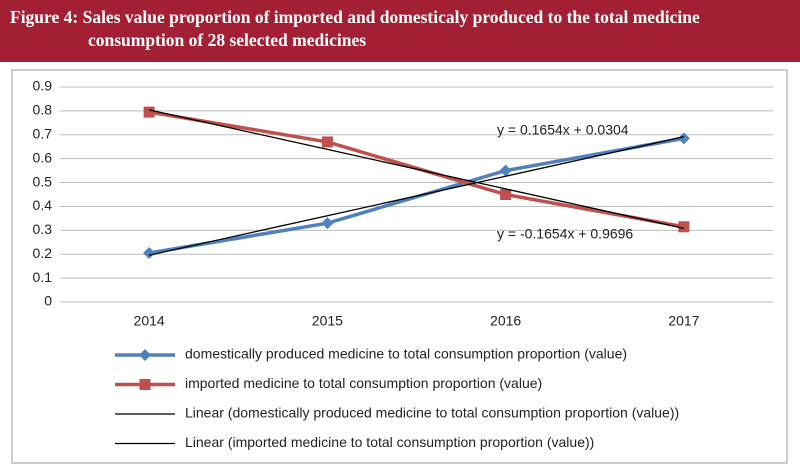 The image size is (800, 472). What do you see at coordinates (43, 133) in the screenshot?
I see `y-tick-label: 0.7` at bounding box center [43, 133].